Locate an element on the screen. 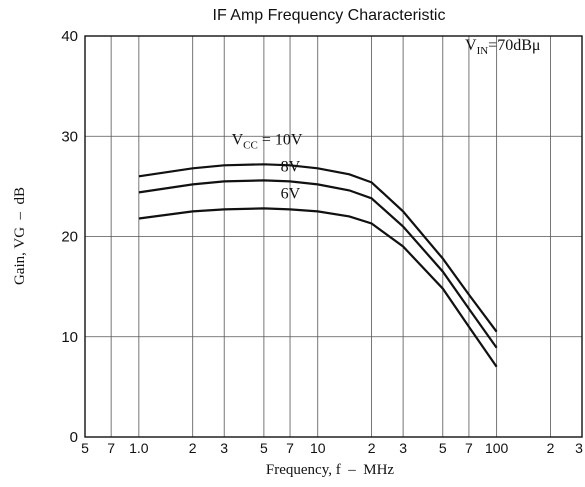  x-tick-label: 100 is located at coordinates (497, 448).